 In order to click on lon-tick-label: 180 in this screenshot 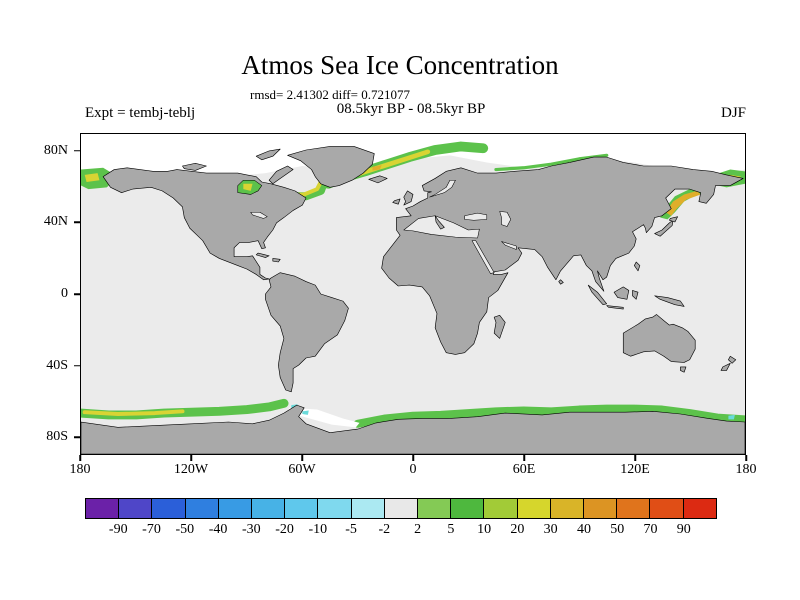, I will do `click(746, 469)`.